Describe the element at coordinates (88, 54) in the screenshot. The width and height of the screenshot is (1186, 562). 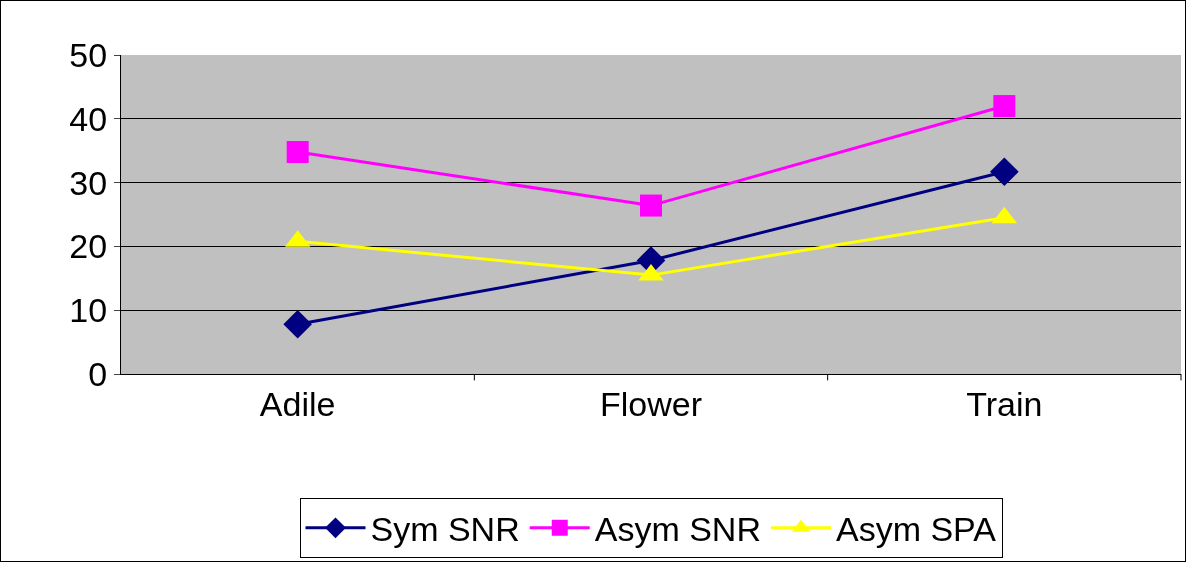
I see `y-tick-label: 50` at that location.